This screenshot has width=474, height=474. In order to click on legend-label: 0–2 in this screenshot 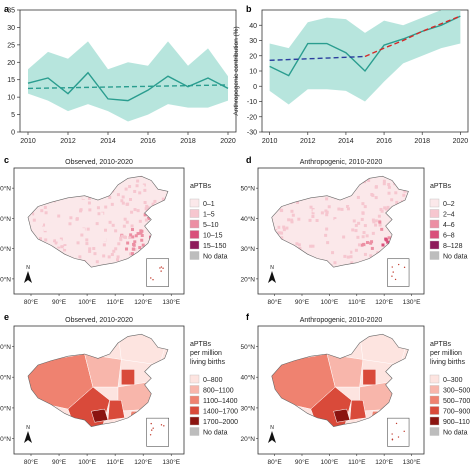, I will do `click(449, 204)`.